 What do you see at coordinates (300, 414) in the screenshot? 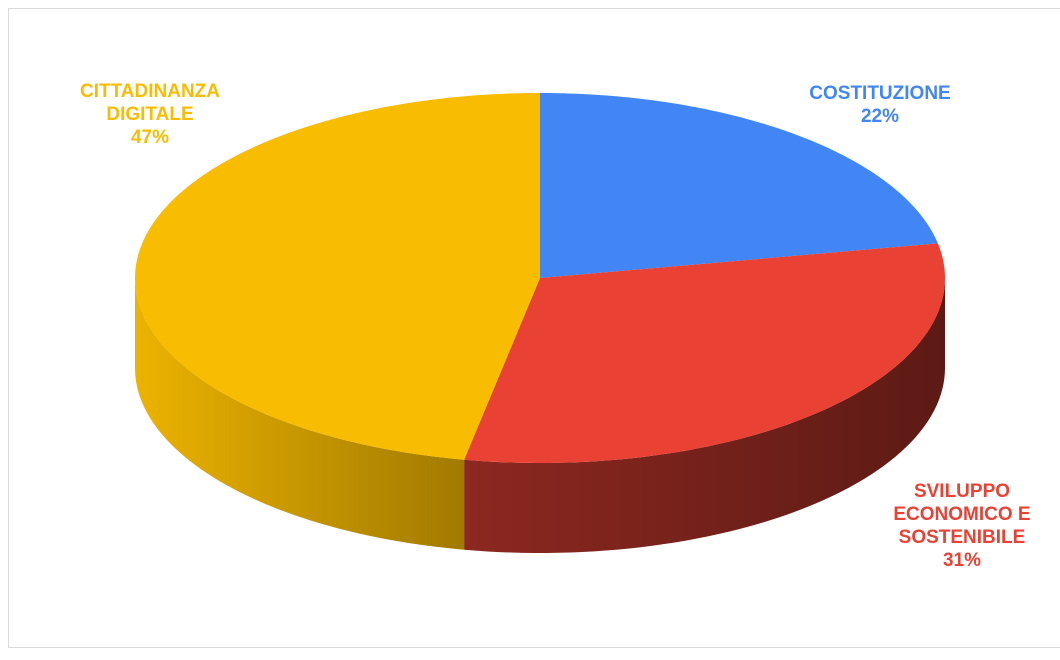
I see `slice-side` at bounding box center [300, 414].